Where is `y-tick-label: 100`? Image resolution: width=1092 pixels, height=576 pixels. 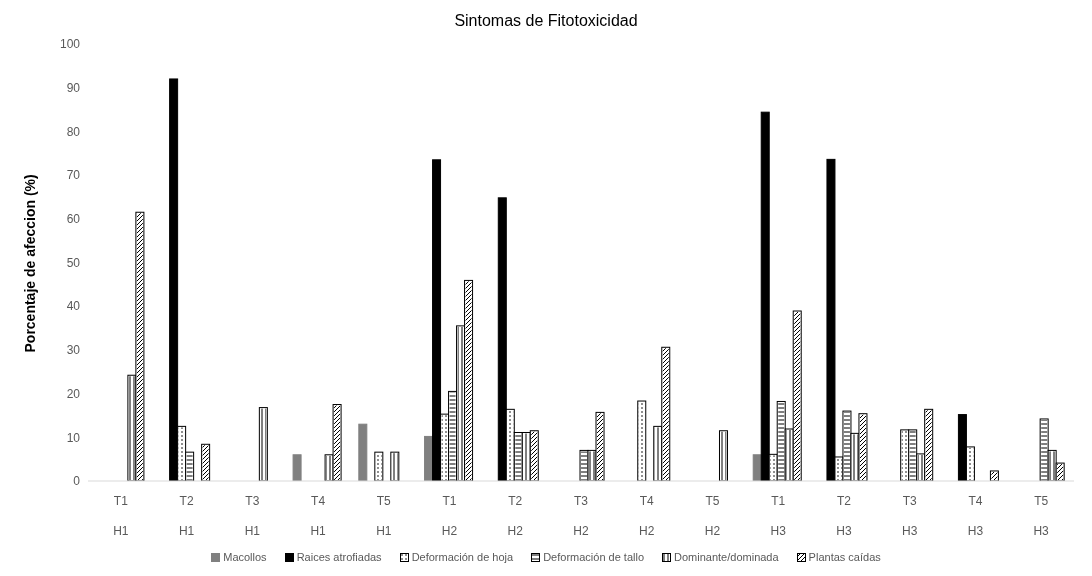
y-tick-label: 100 is located at coordinates (70, 44).